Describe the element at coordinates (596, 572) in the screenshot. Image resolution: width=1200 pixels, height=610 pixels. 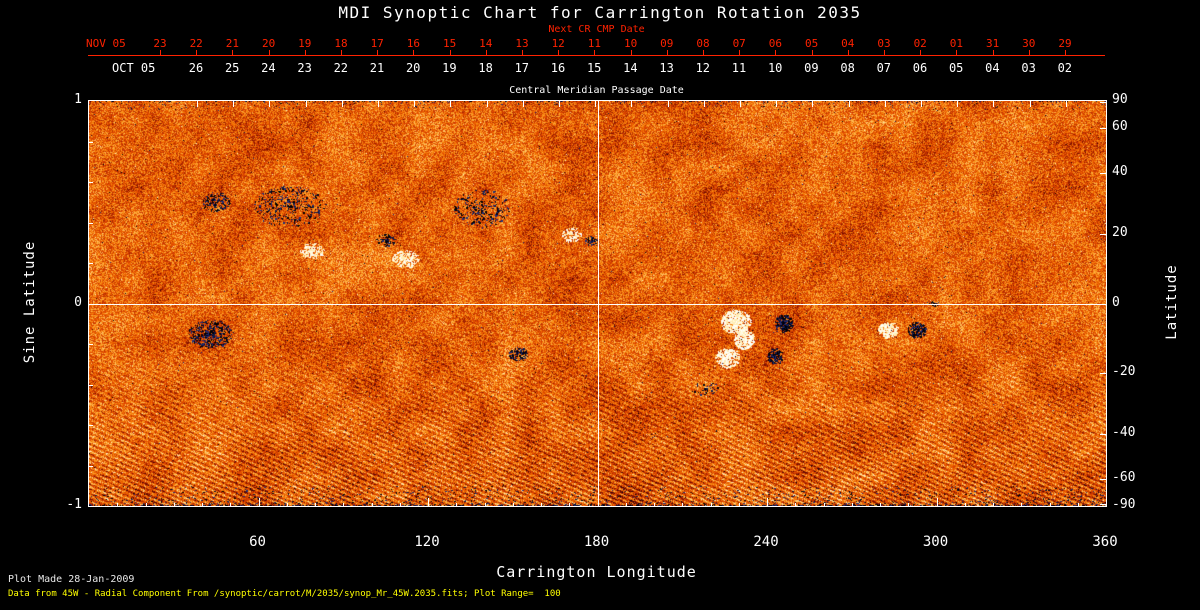
I see `bottom-axis-label: Carrington Longitude` at that location.